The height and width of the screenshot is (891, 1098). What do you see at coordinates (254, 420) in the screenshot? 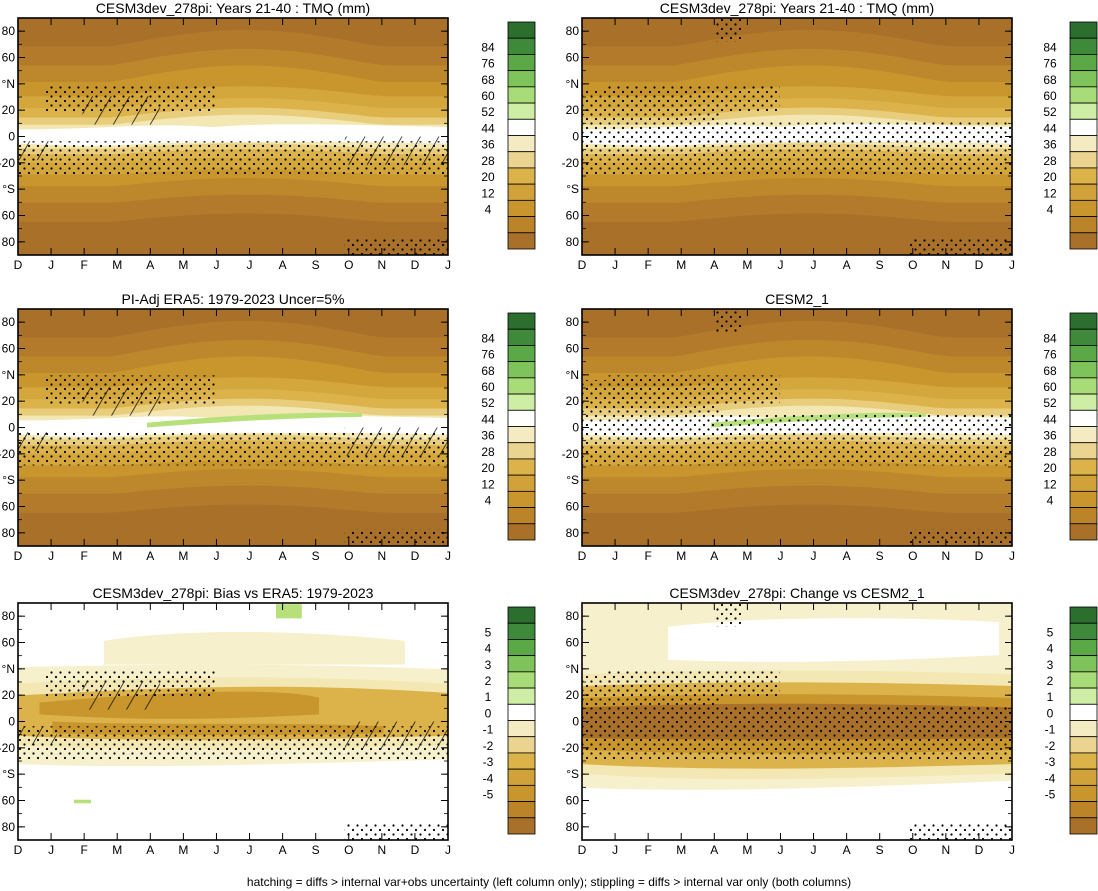
I see `moisture-max-region` at bounding box center [254, 420].